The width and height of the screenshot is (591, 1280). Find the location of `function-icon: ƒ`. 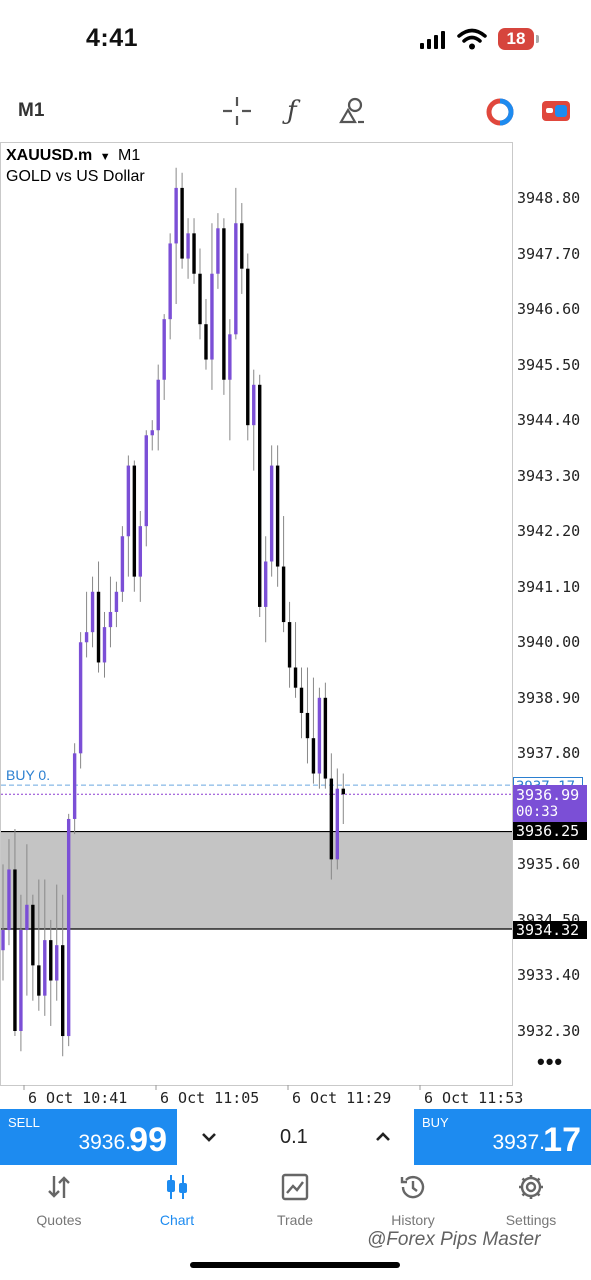

function-icon: ƒ is located at coordinates (292, 111).